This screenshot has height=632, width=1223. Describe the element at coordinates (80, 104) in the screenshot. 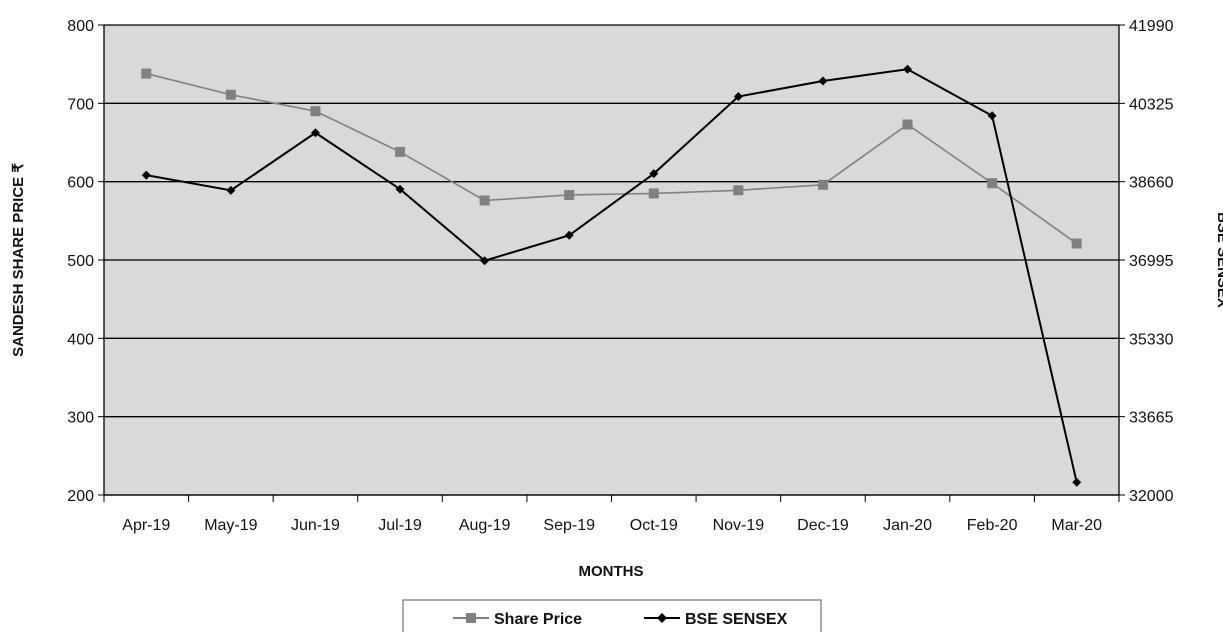

I see `left-tick-label: 700` at that location.